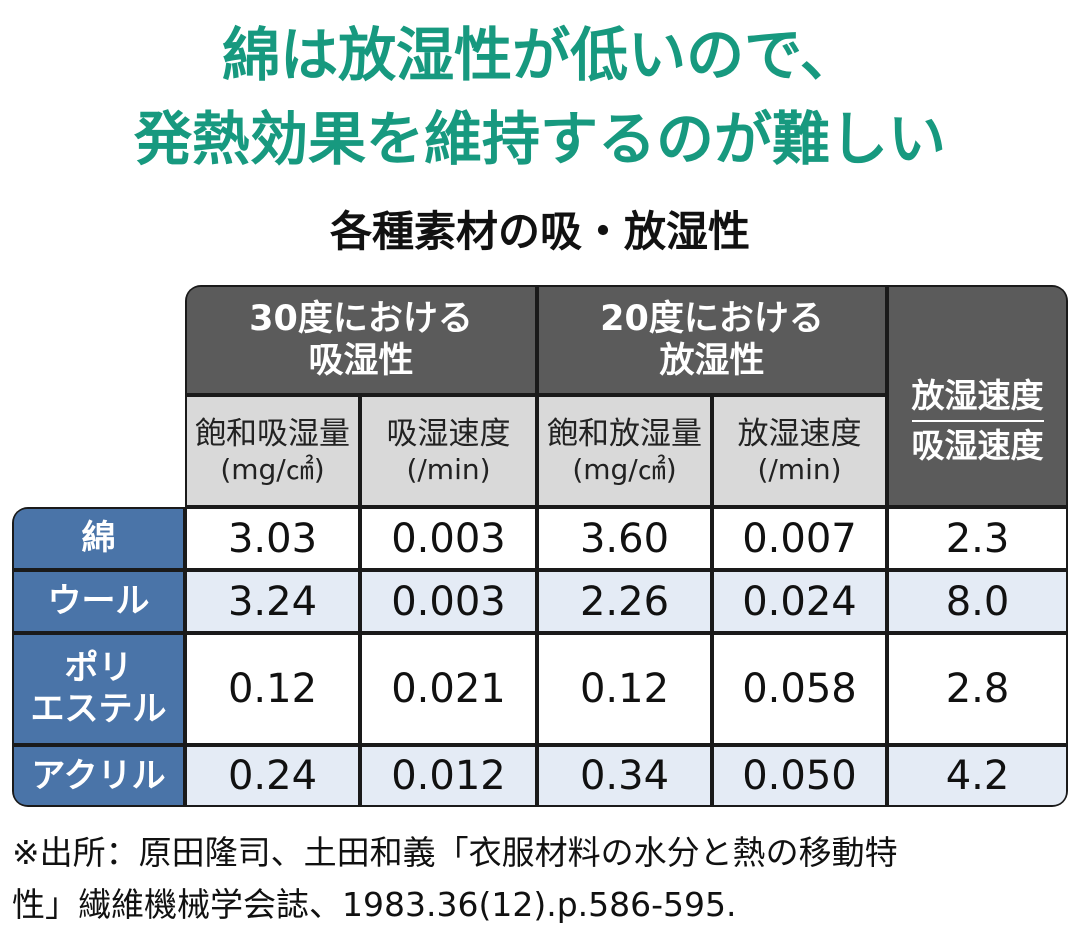 This screenshot has height=942, width=1080. I want to click on row-label-line: 綿, so click(98, 538).